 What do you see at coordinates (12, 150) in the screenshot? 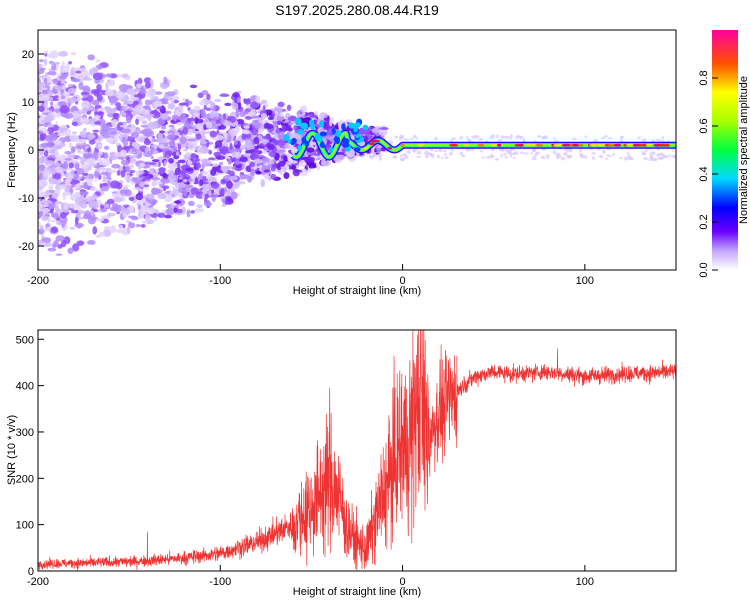
I see `spectrogram-y-label: Frequency (Hz)` at bounding box center [12, 150].